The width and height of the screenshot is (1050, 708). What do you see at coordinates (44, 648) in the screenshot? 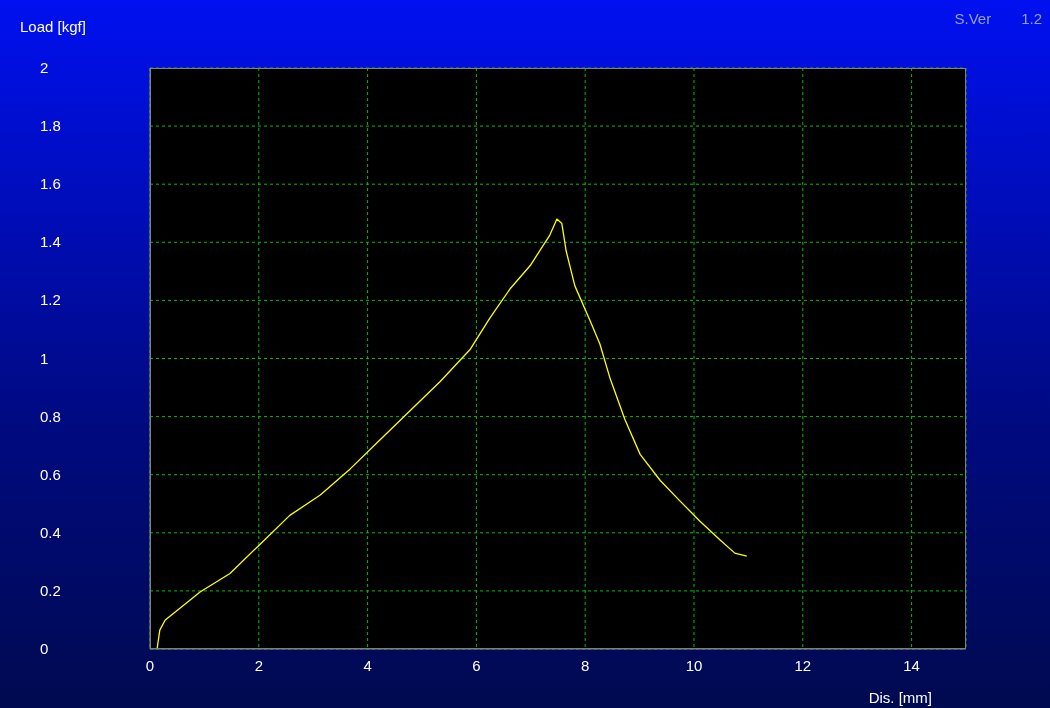
I see `y-tick-label: 0` at bounding box center [44, 648].